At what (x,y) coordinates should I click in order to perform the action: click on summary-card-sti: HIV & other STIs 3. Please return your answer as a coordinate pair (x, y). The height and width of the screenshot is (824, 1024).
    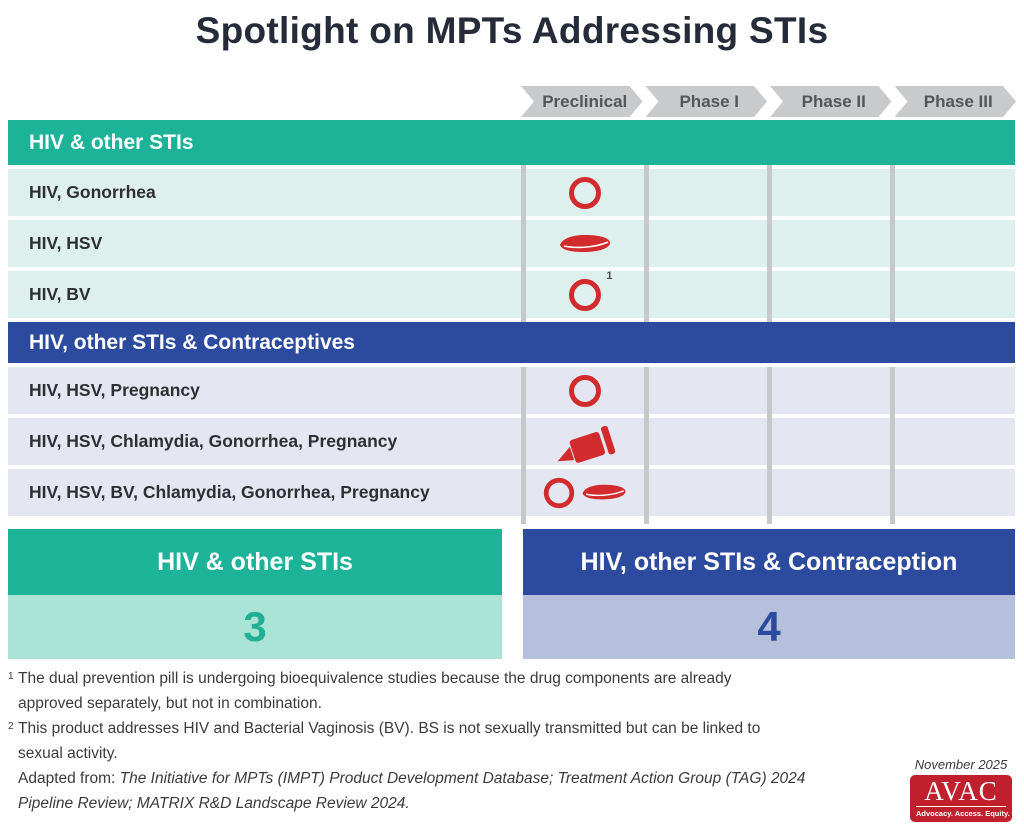
    Looking at the image, I should click on (255, 594).